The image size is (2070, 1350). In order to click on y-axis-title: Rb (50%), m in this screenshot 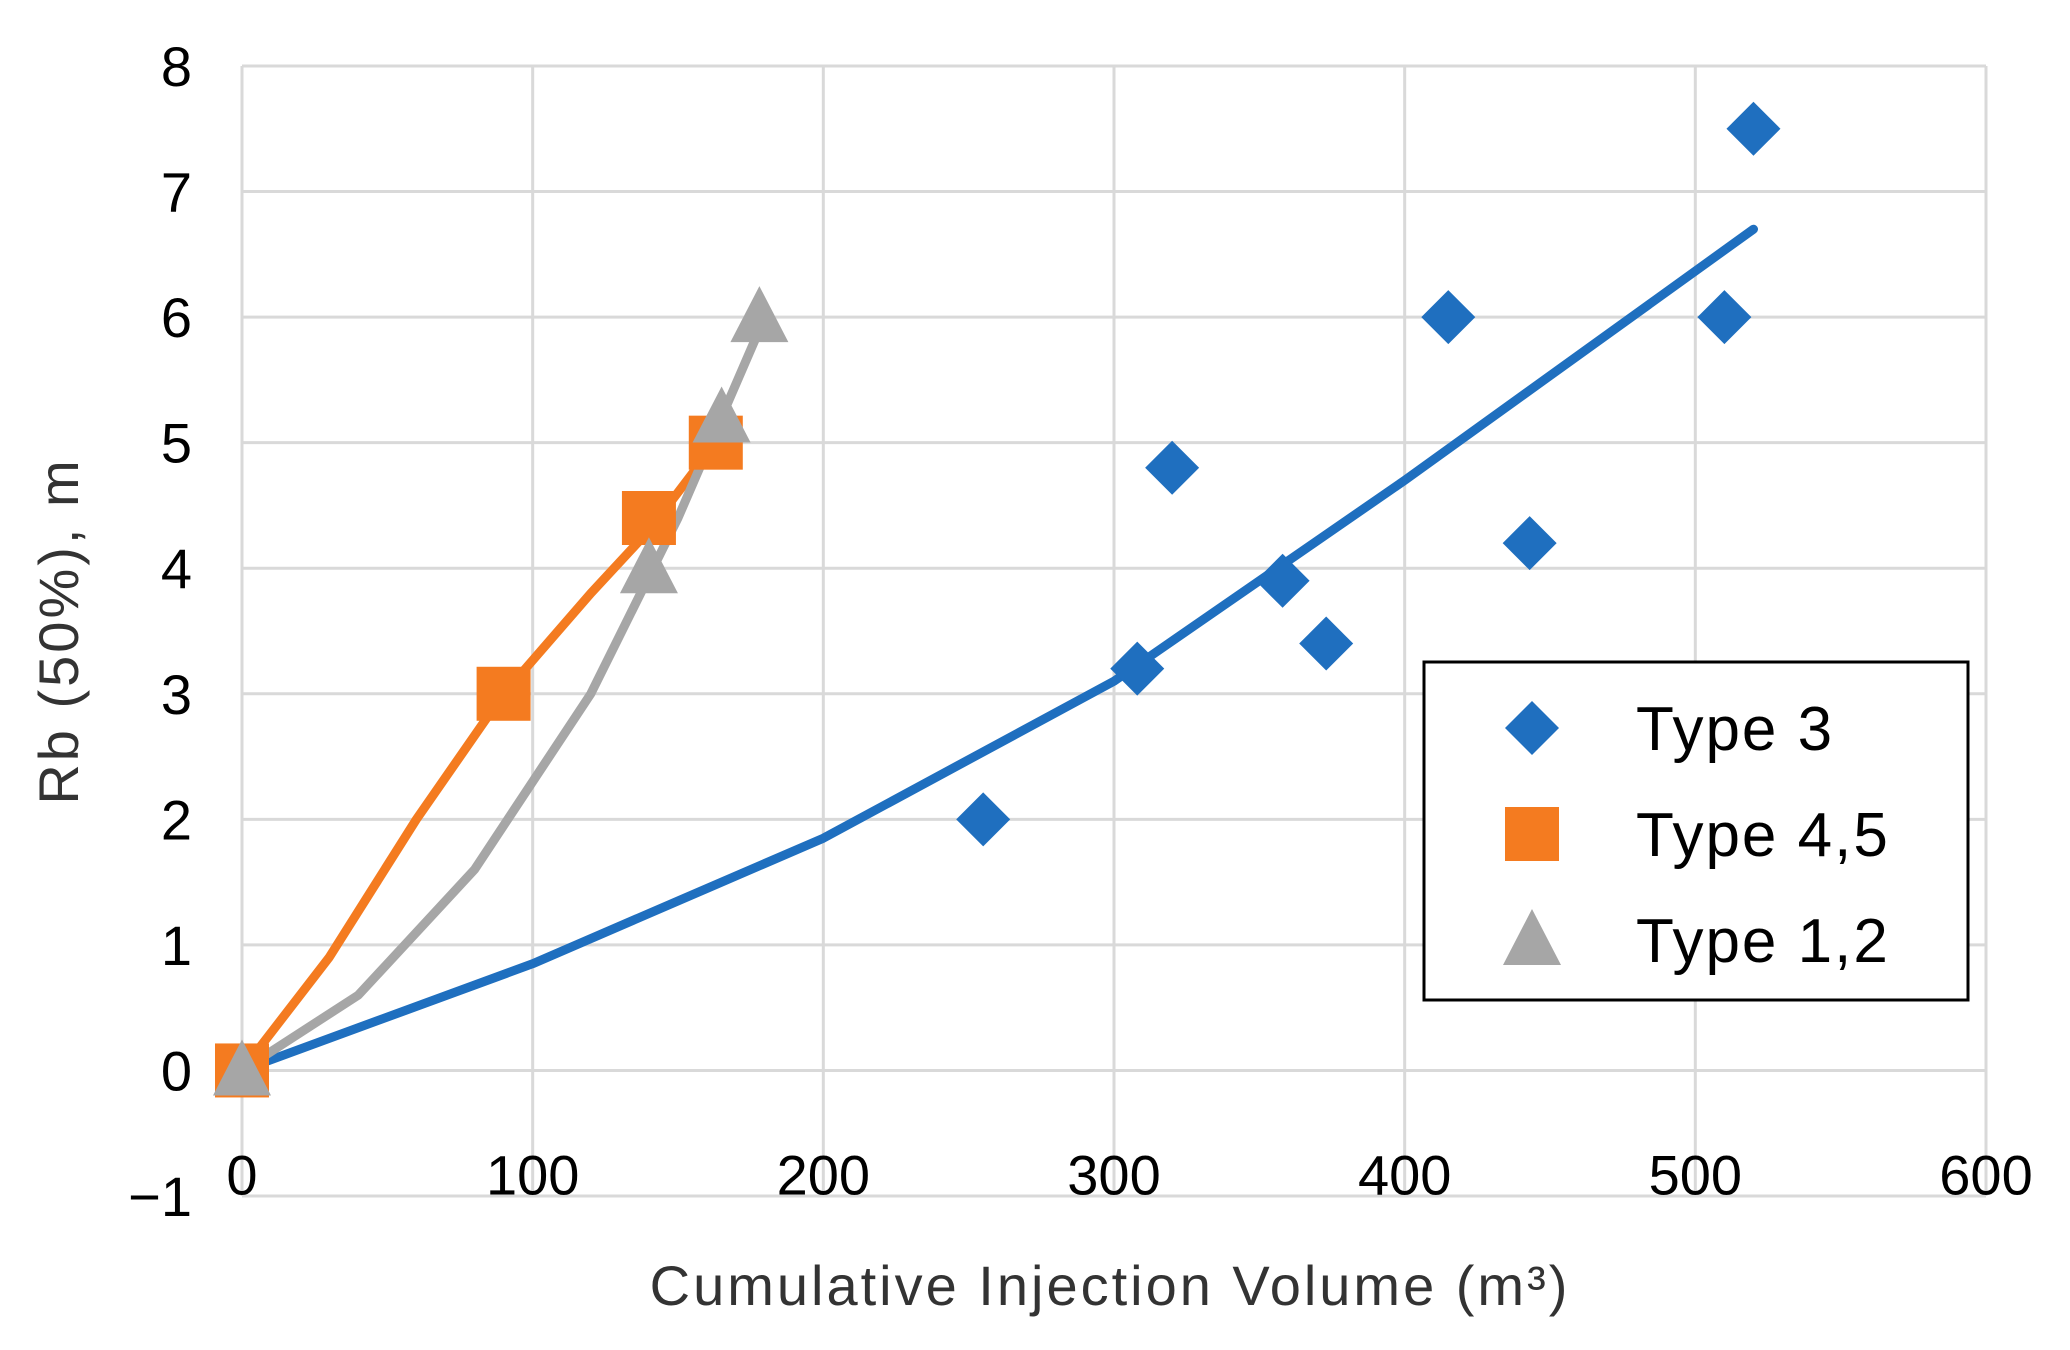, I will do `click(58, 630)`.